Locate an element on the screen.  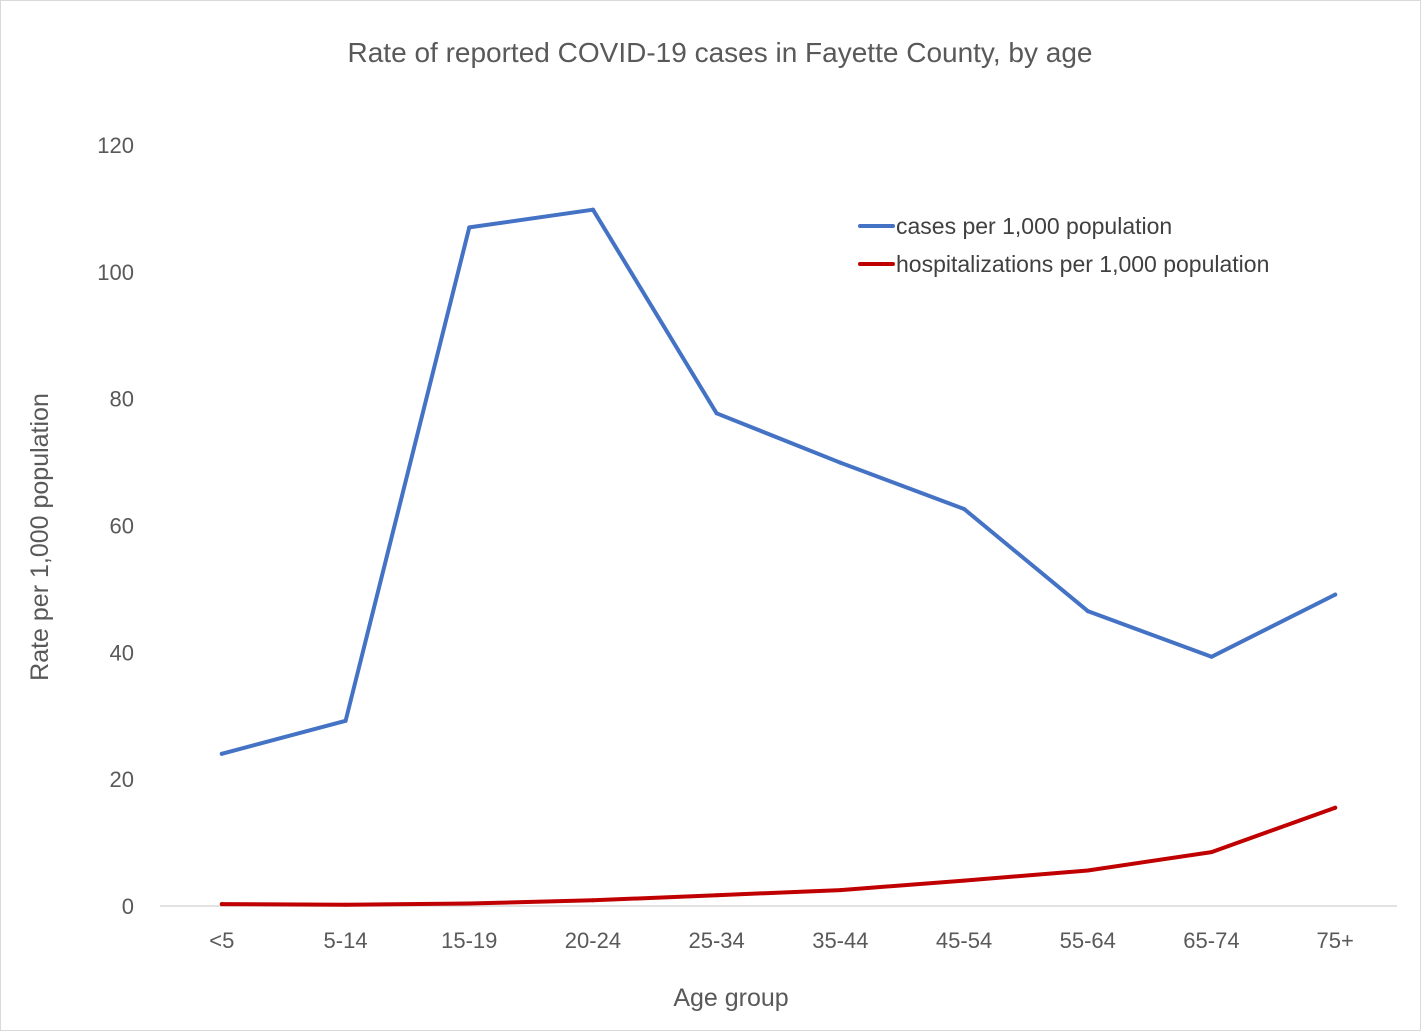
x-tick-label: 15-19 is located at coordinates (469, 940).